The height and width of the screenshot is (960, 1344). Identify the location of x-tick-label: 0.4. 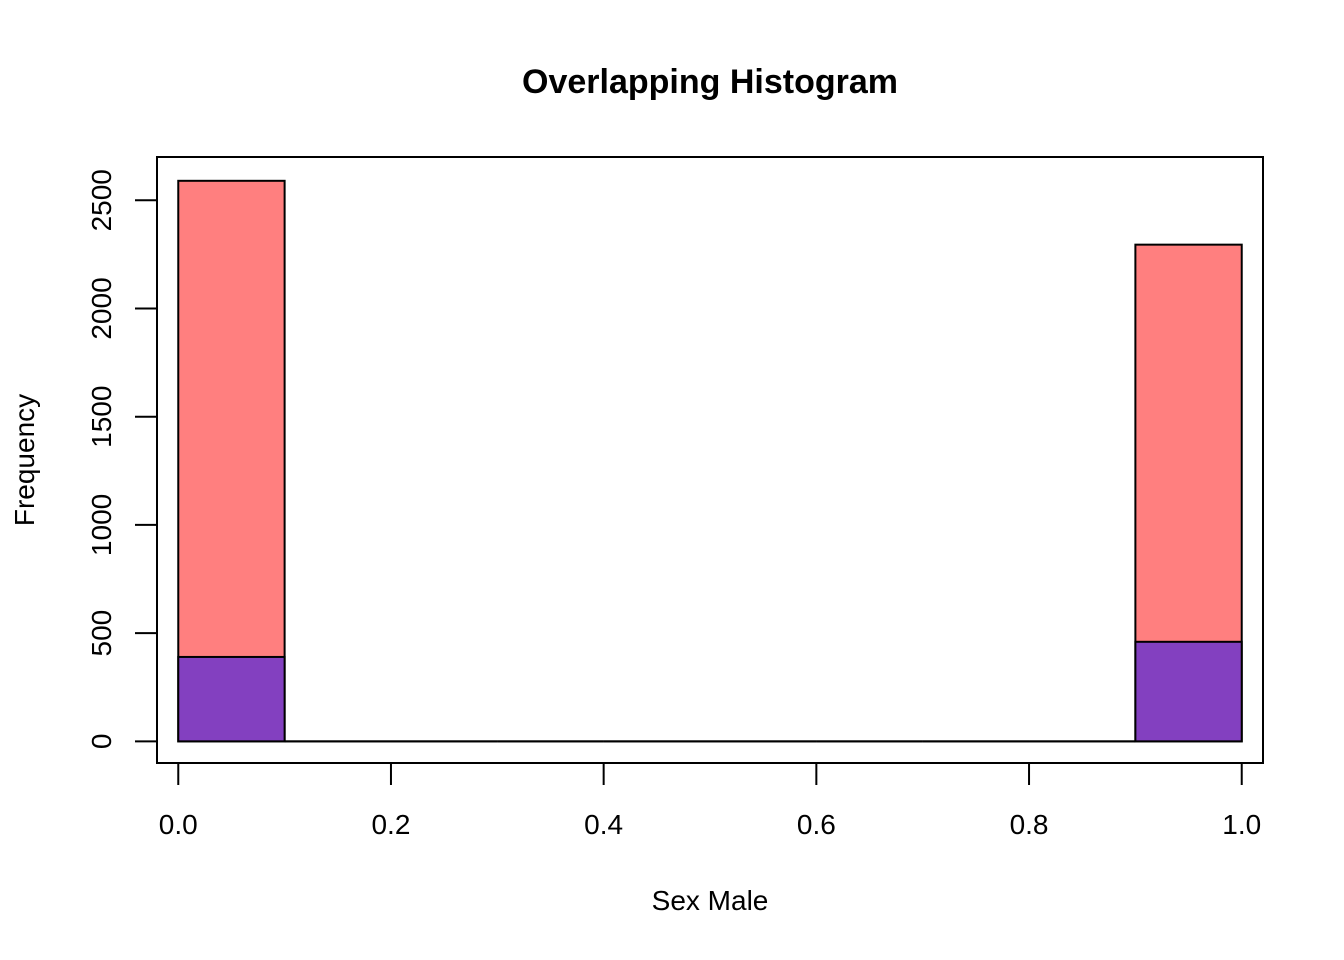
(603, 824).